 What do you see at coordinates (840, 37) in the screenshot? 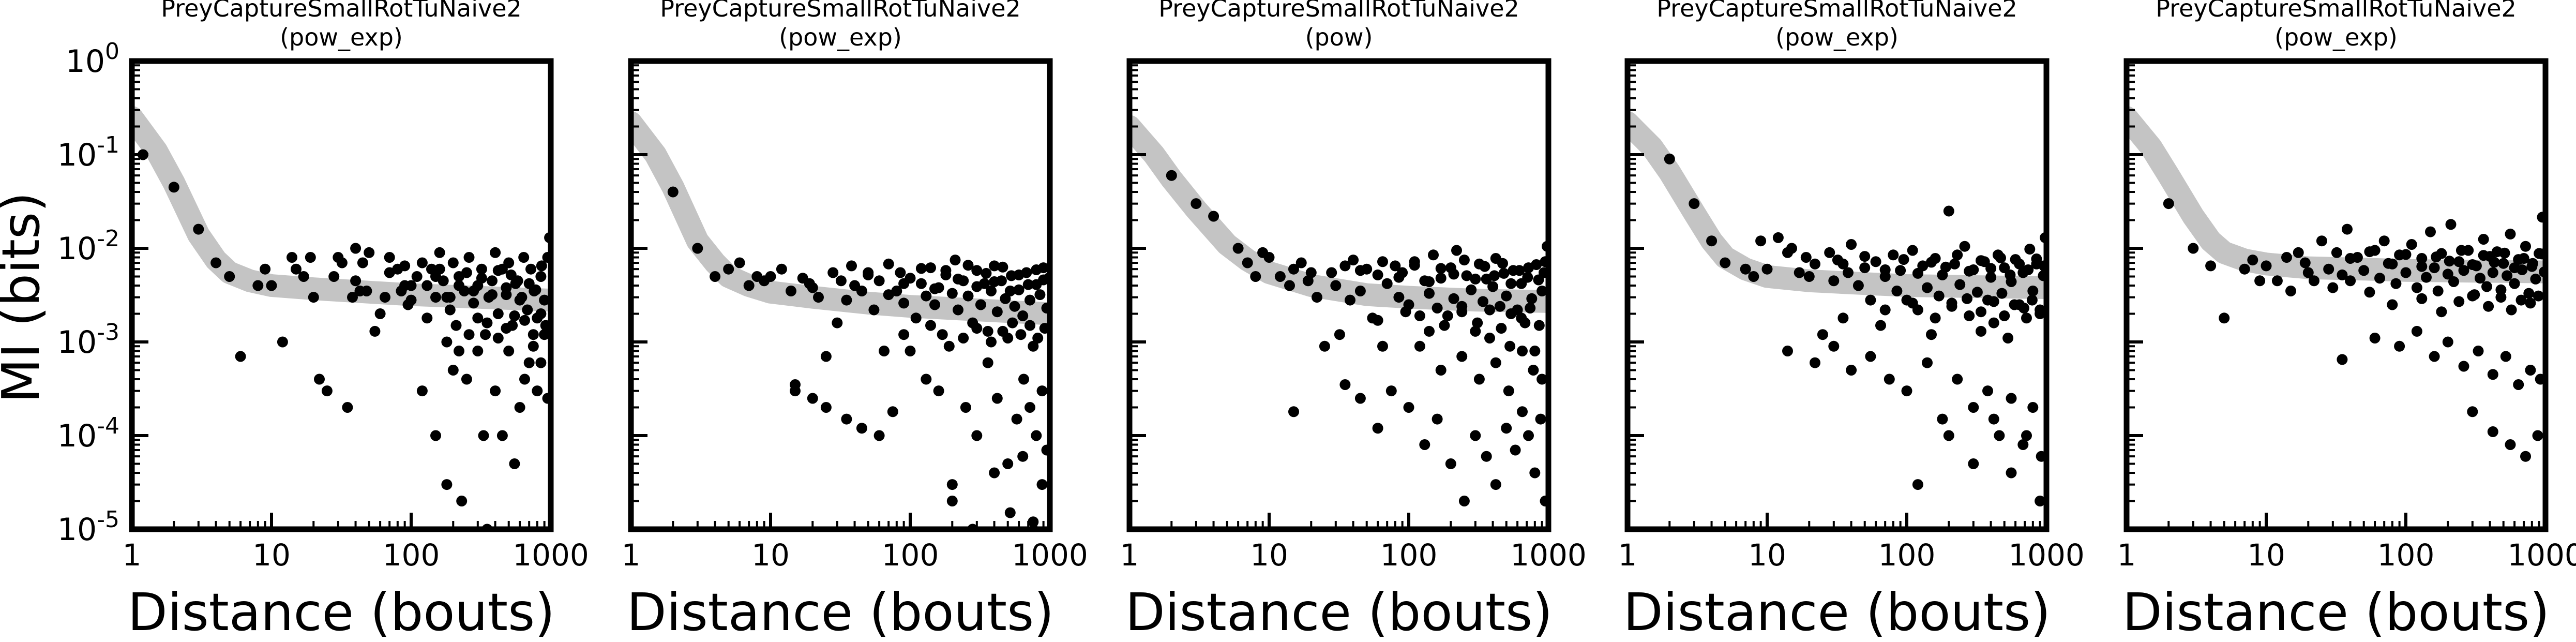
I see `panel-subtitle: (pow_exp)` at bounding box center [840, 37].